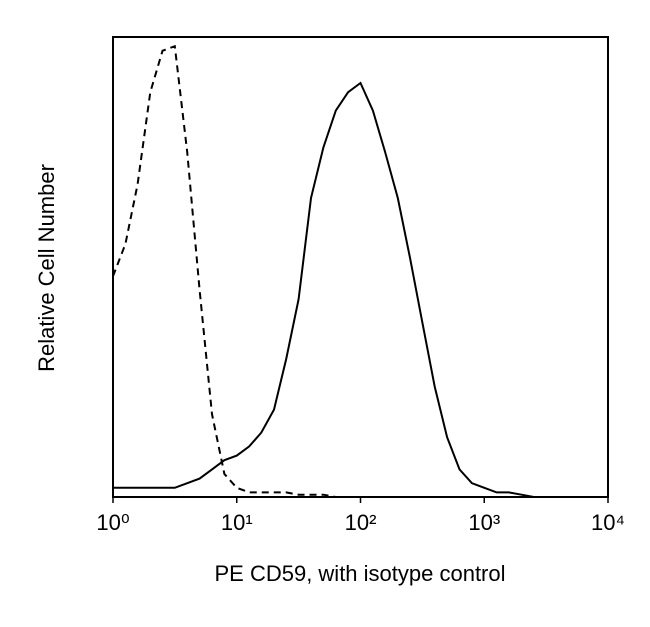 The height and width of the screenshot is (627, 650). What do you see at coordinates (46, 268) in the screenshot?
I see `y-axis-label: Relative Cell Number` at bounding box center [46, 268].